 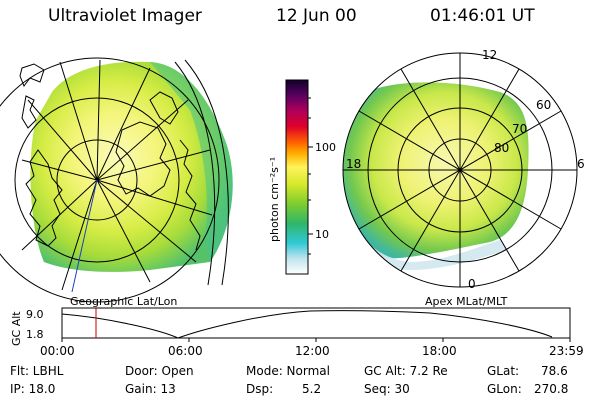 What do you see at coordinates (439, 351) in the screenshot?
I see `time-tick-1800: 18:00` at bounding box center [439, 351].